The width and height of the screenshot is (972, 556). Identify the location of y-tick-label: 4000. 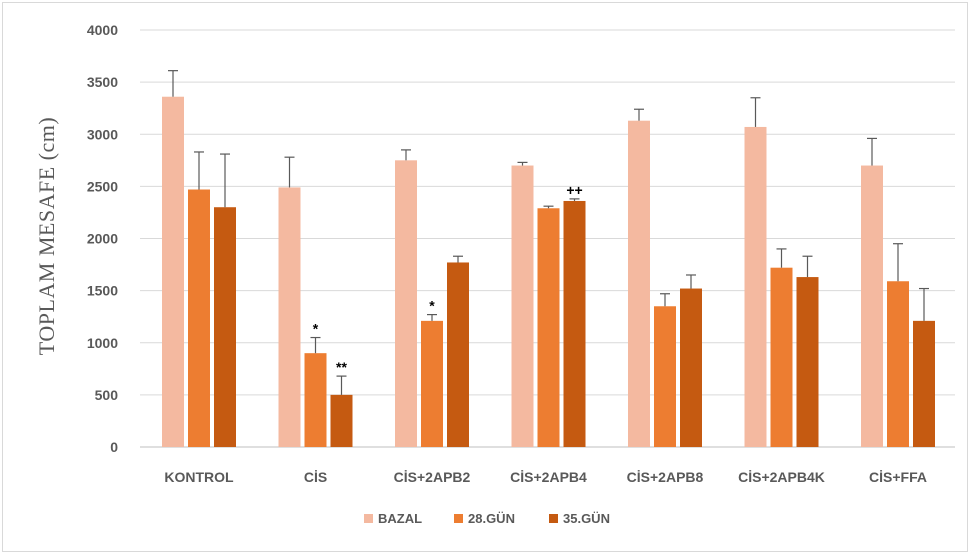
(102, 30).